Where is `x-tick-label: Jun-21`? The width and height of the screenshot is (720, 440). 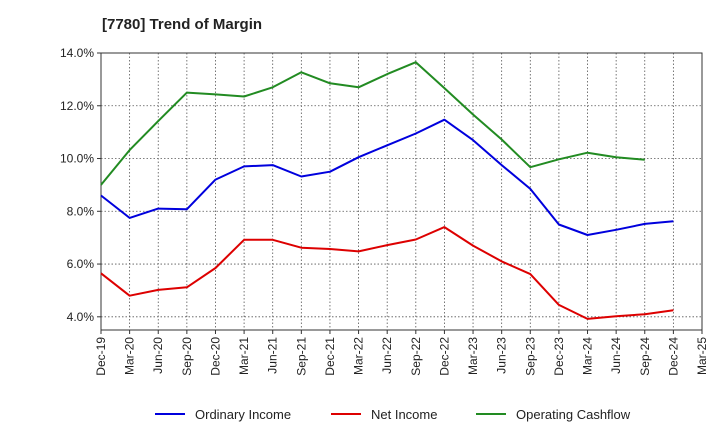 x-tick-label: Jun-21 is located at coordinates (273, 355).